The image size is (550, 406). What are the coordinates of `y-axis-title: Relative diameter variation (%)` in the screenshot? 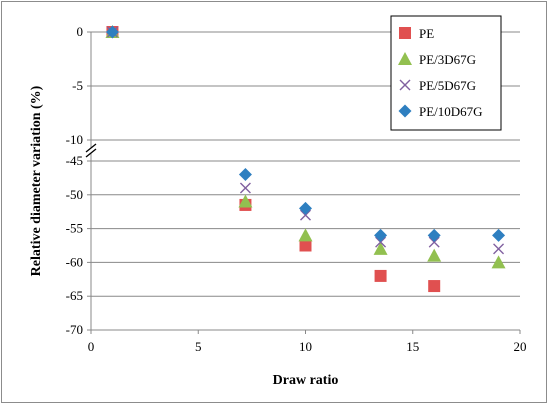 It's located at (36, 180).